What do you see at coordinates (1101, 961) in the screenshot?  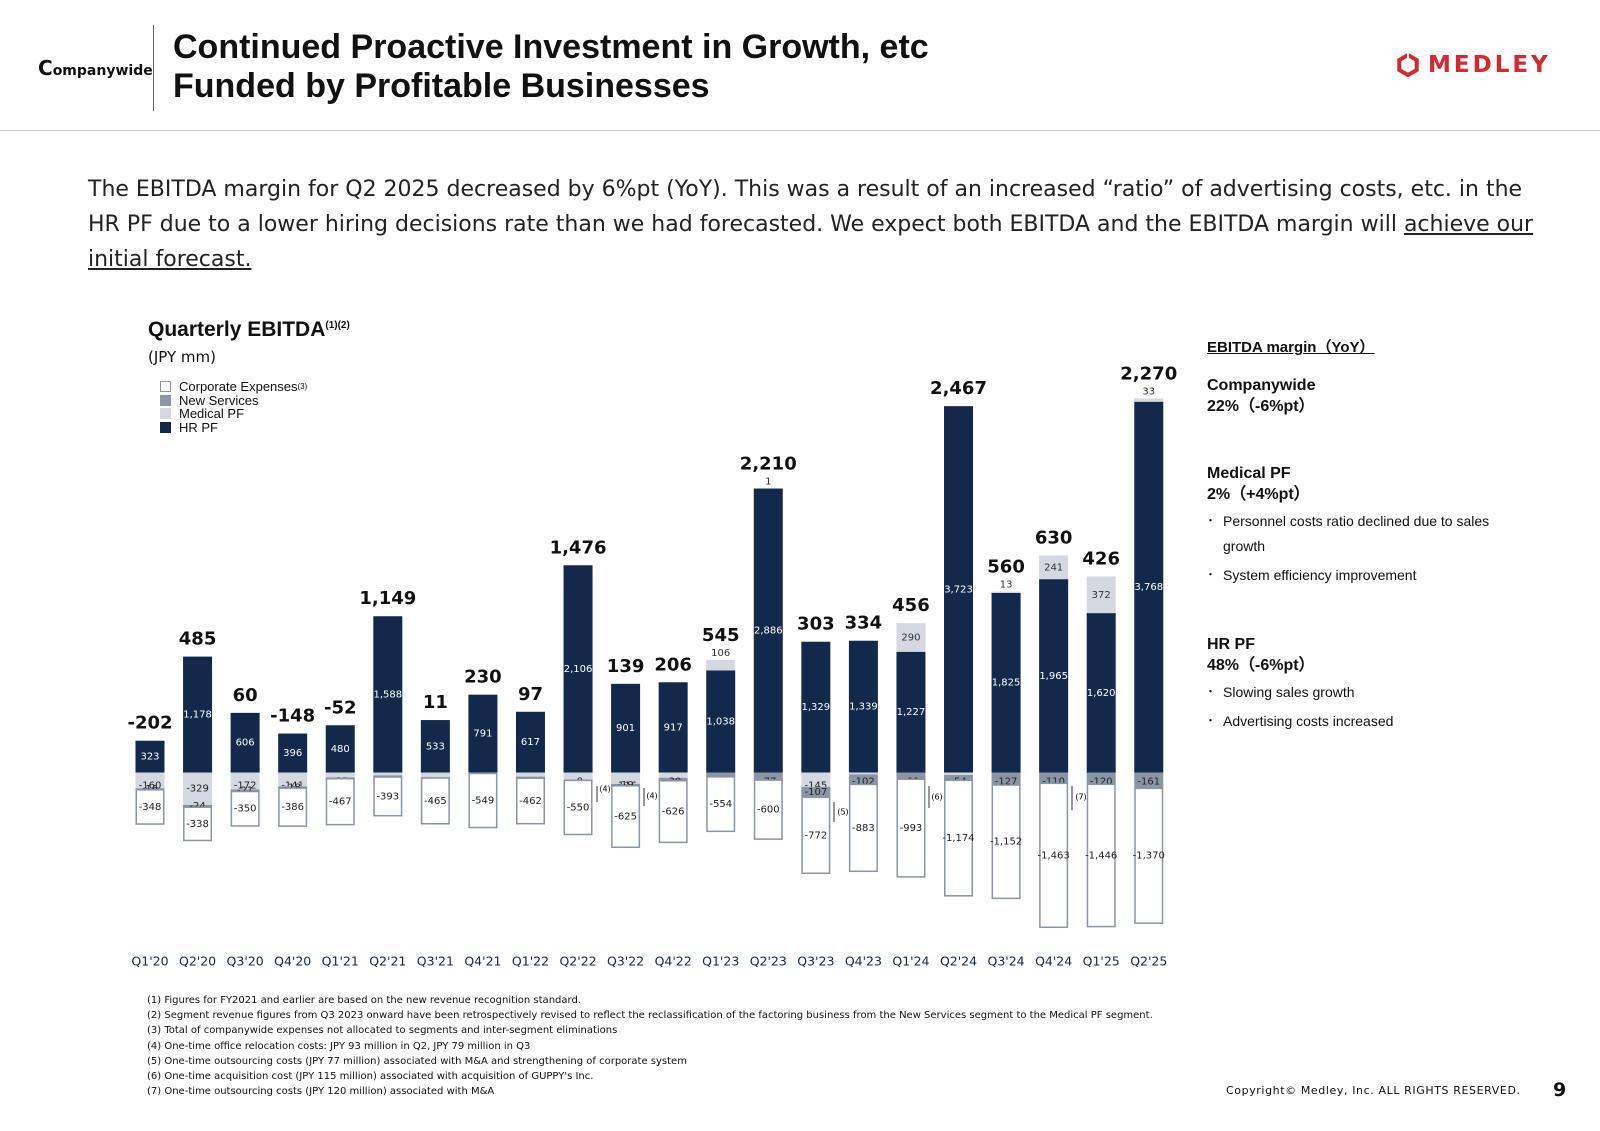 I see `x-tick-label: Q1'25` at bounding box center [1101, 961].